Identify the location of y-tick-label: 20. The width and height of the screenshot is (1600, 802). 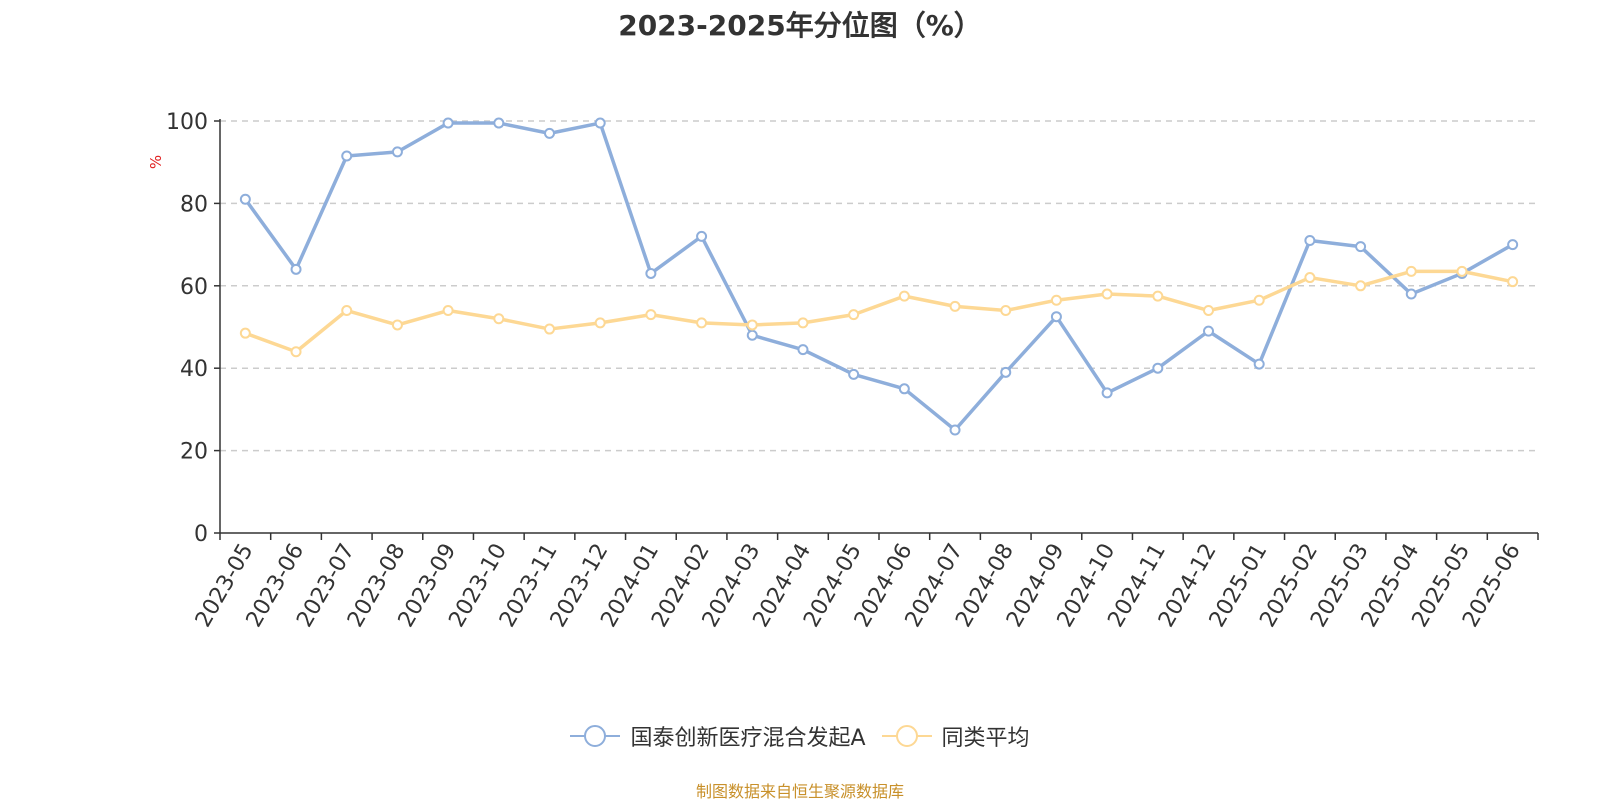
(194, 452).